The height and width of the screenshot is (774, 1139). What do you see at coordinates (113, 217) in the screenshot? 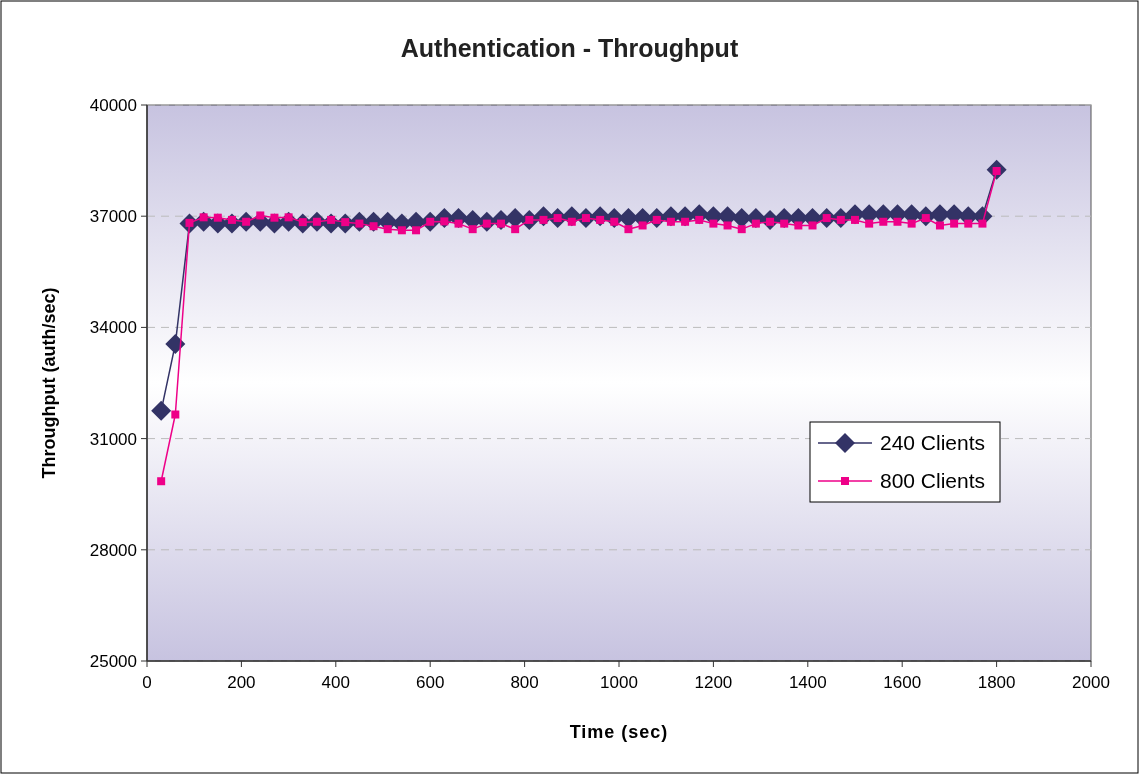
I see `y-tick-label: 37000` at bounding box center [113, 217].